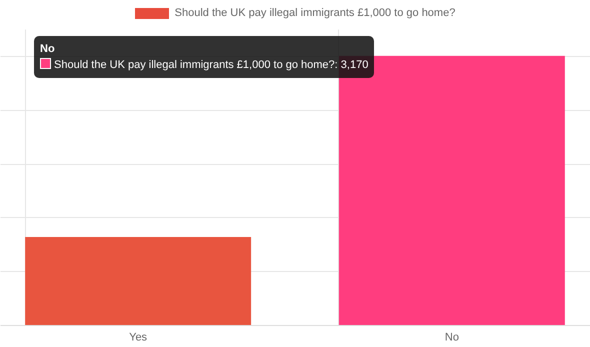 This screenshot has height=347, width=590. Describe the element at coordinates (210, 65) in the screenshot. I see `annotation: Should the UK pay illegal immigrants £1,000 to go home?: 3,170` at that location.